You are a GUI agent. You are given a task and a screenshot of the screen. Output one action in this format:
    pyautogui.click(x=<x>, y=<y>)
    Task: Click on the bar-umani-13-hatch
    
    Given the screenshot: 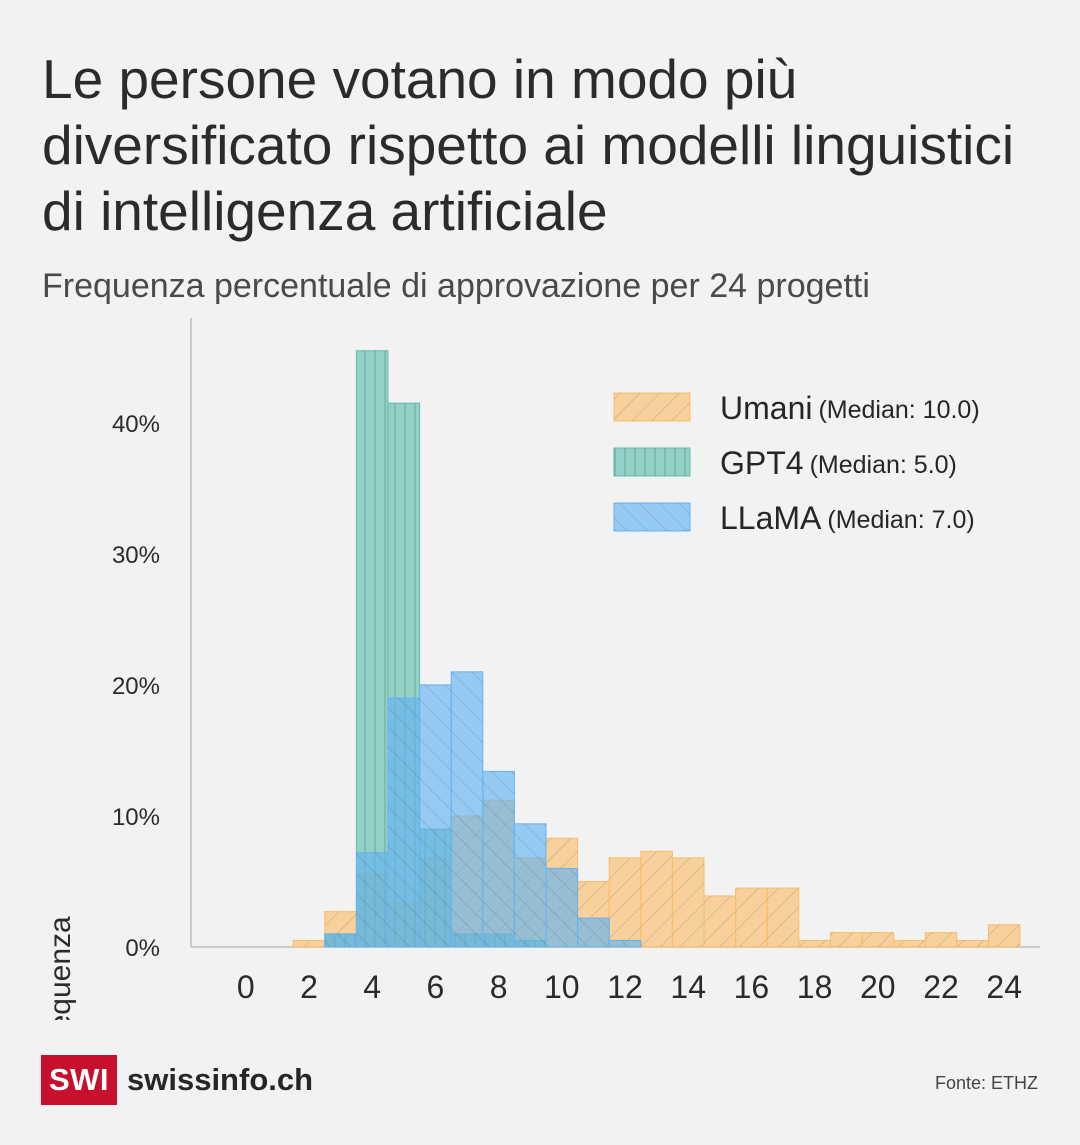 What is the action you would take?
    pyautogui.click(x=656, y=899)
    